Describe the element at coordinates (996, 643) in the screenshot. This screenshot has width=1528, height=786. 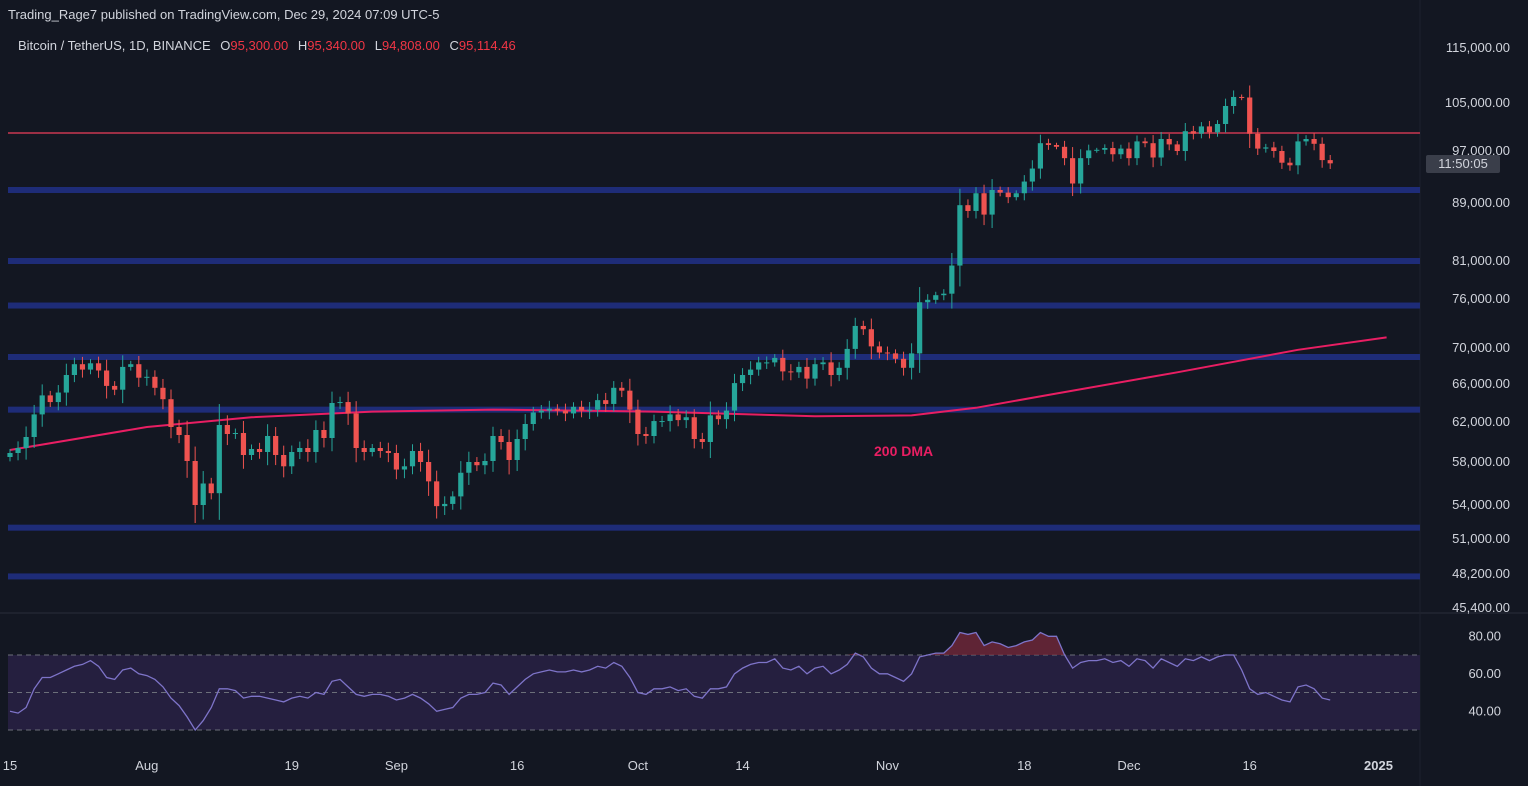
I see `rsi-overbought-fill` at that location.